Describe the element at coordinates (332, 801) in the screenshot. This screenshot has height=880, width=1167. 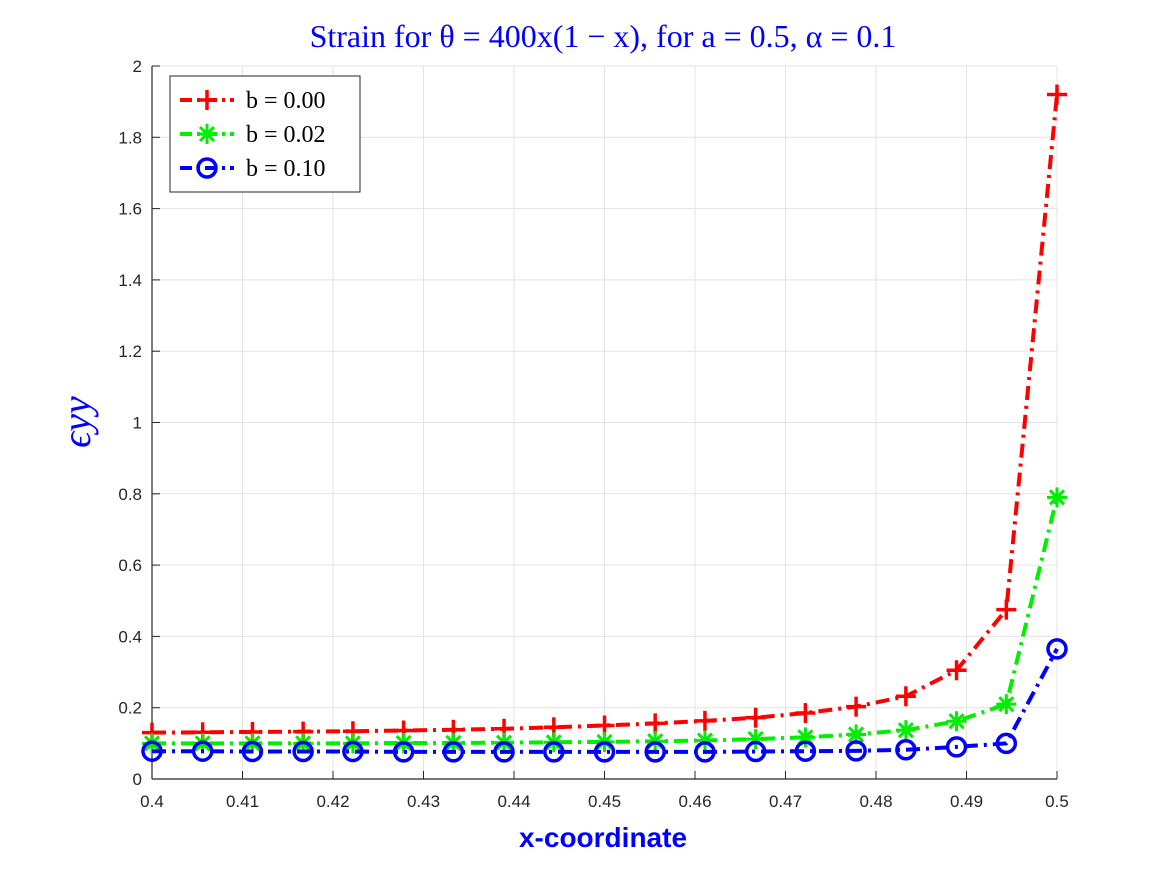
I see `x-tick-label: 0.42` at that location.